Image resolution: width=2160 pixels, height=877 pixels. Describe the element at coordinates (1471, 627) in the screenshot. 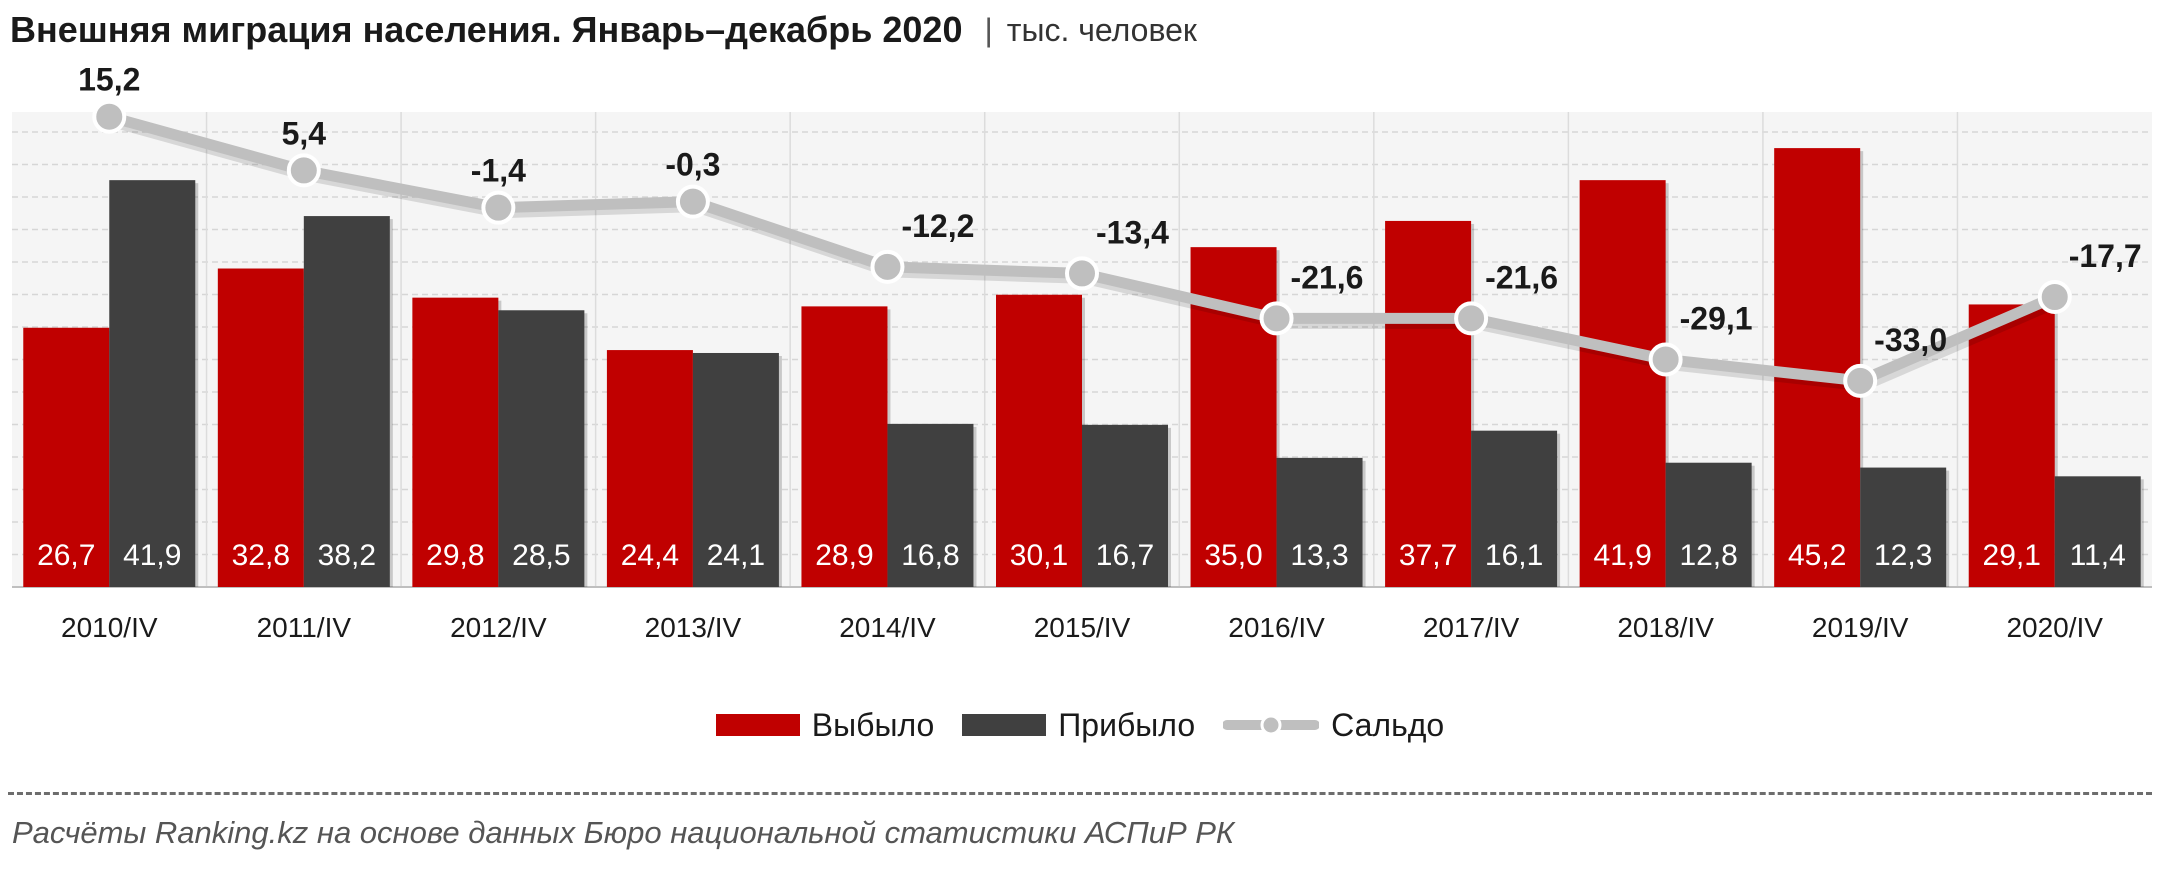

I see `x-tick-label: 2017/IV` at that location.